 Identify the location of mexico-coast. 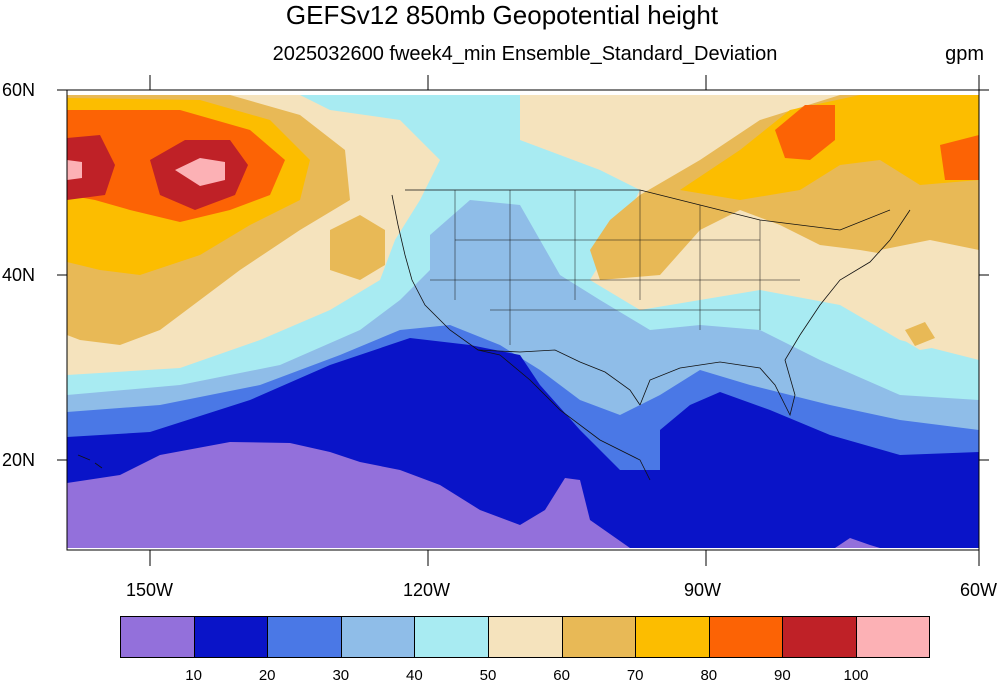
(575, 417).